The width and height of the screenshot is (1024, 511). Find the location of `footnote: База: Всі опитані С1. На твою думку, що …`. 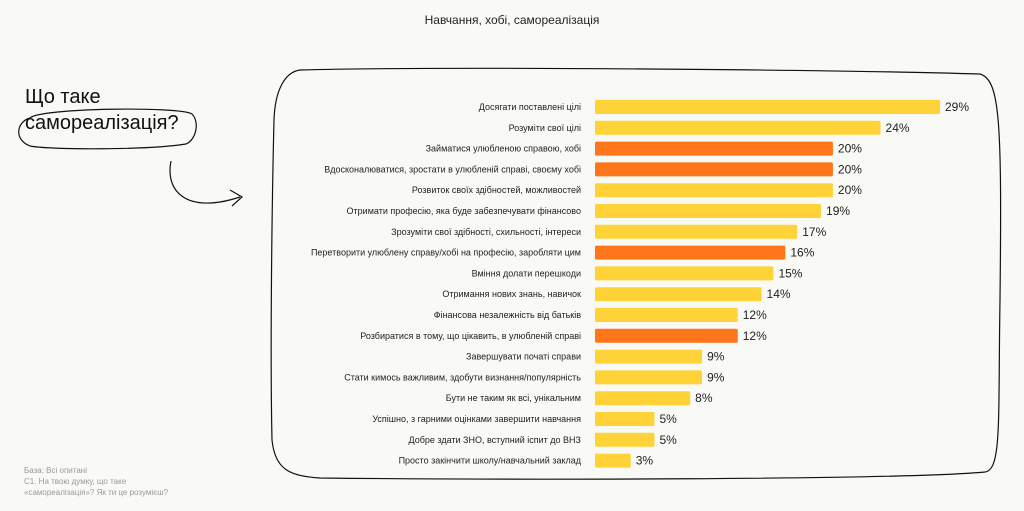

footnote: База: Всі опитані С1. На твою думку, що … is located at coordinates (96, 481).